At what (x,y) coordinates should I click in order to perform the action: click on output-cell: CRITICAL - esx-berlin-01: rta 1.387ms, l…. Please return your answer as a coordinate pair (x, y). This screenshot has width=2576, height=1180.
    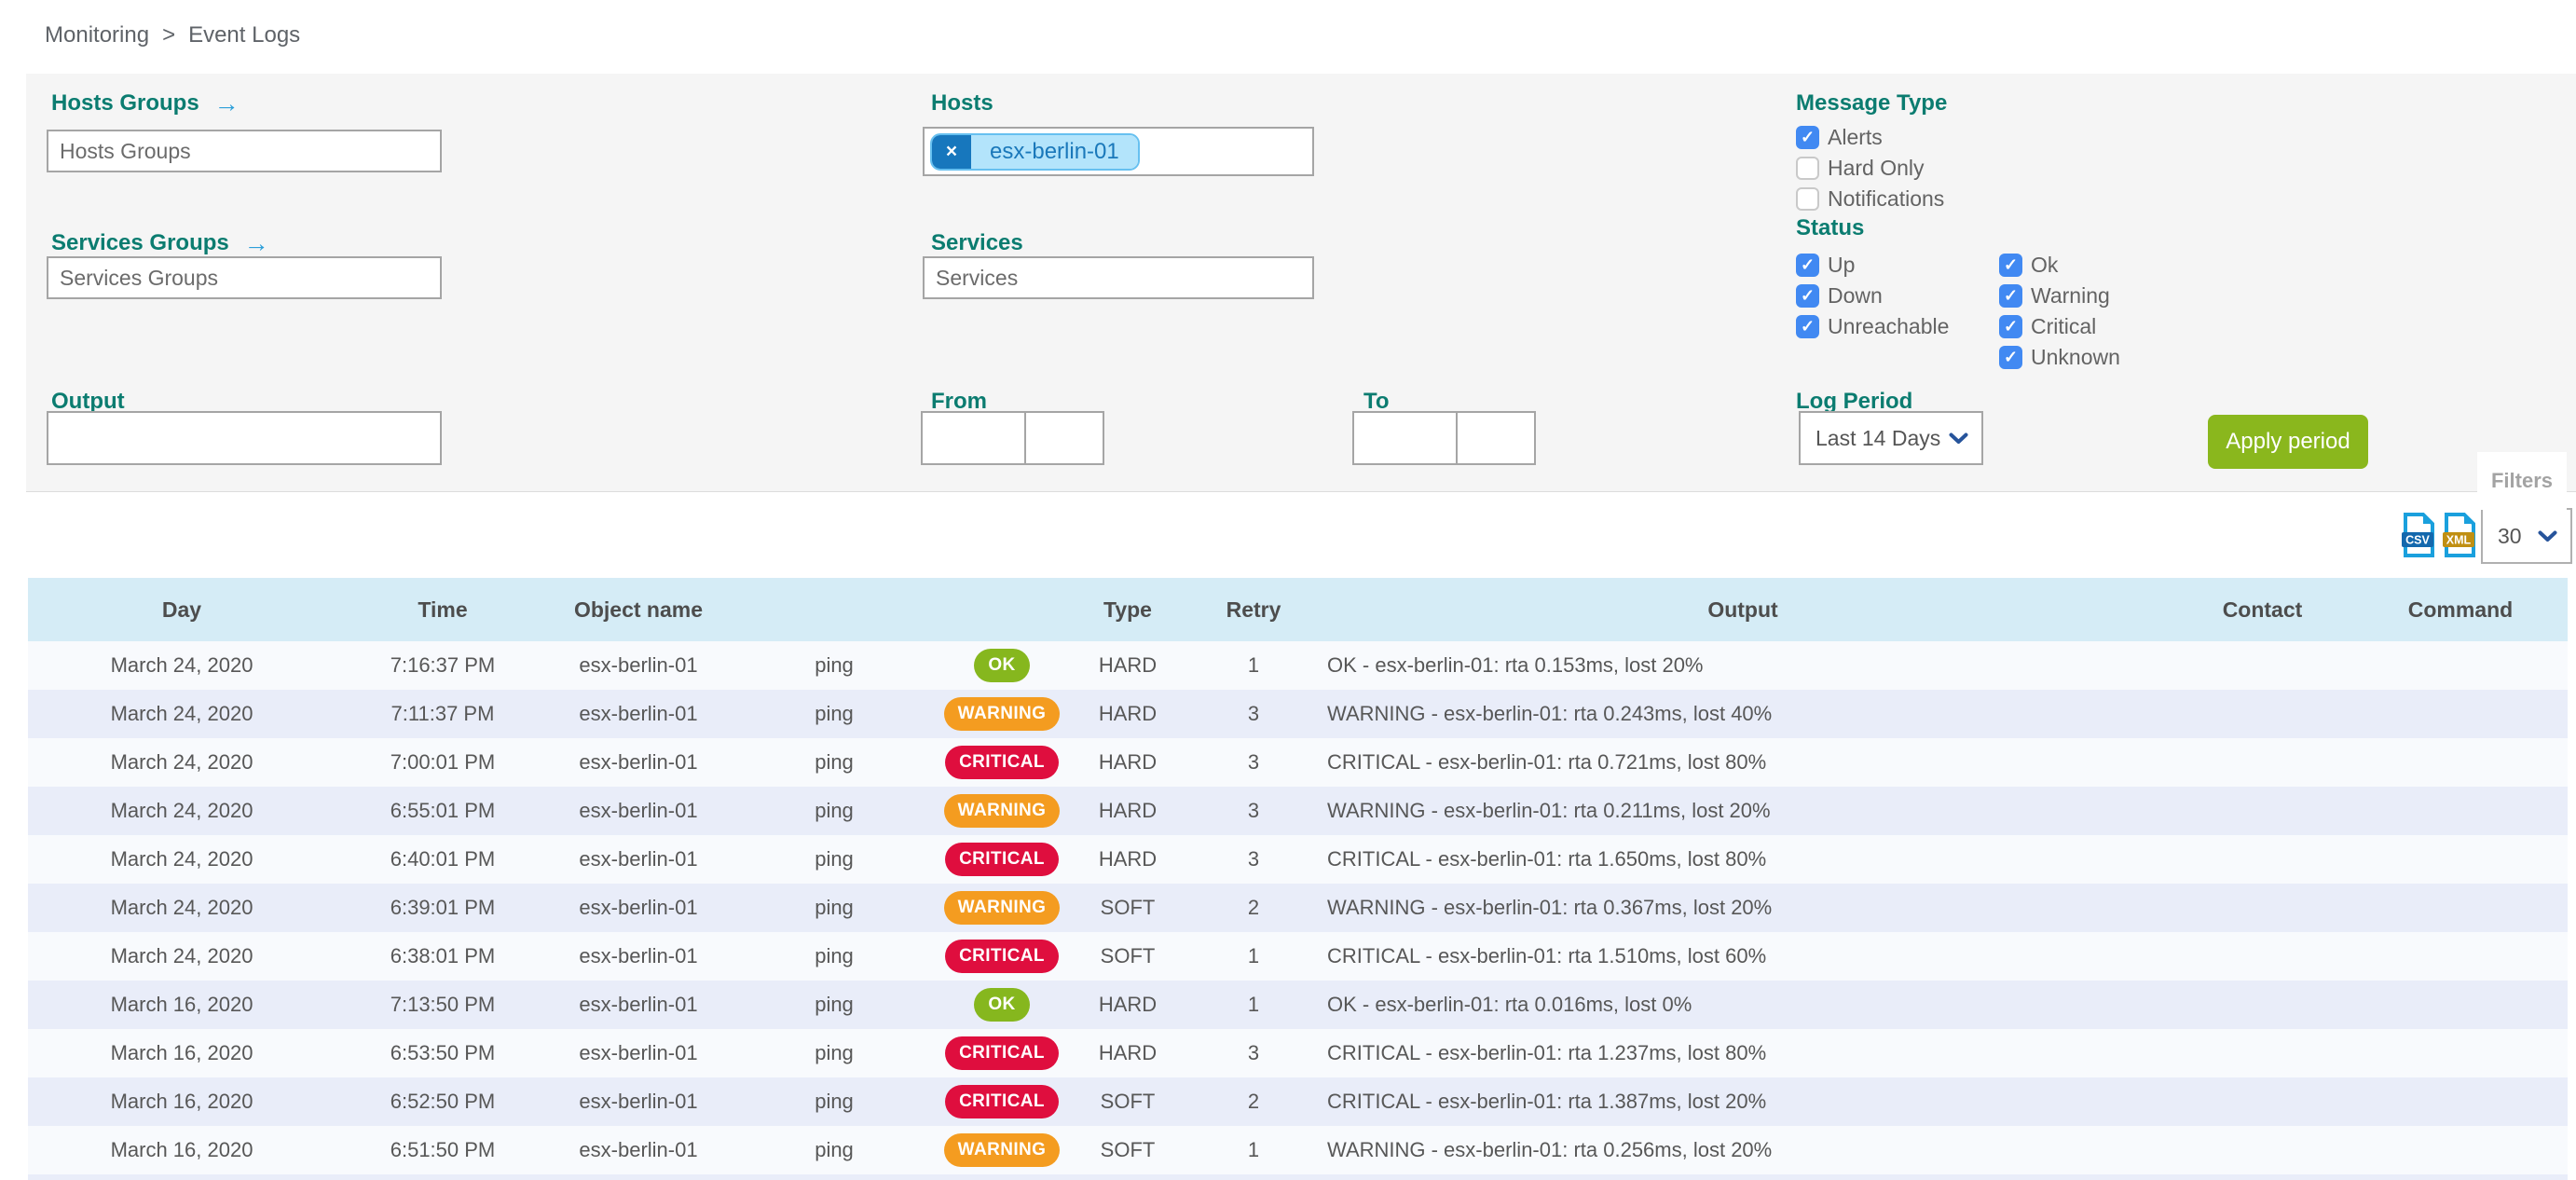
    Looking at the image, I should click on (1547, 1101).